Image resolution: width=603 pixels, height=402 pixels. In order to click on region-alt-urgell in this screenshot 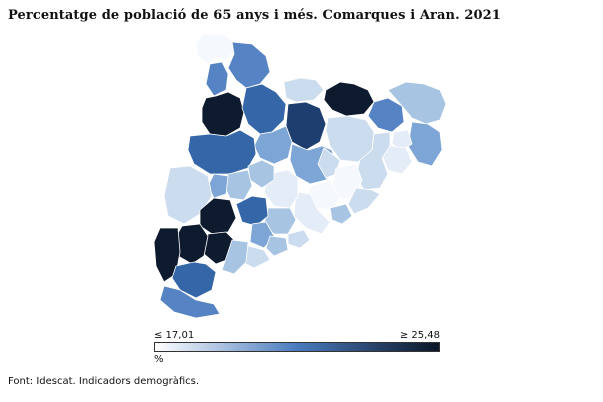, I will do `click(264, 109)`.